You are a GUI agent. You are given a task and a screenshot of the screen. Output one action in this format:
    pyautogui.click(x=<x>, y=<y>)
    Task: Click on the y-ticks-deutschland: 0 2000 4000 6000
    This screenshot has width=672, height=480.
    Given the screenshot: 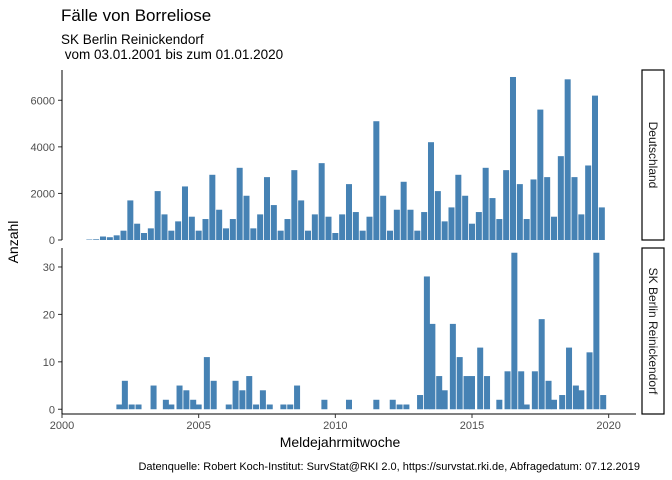 What is the action you would take?
    pyautogui.click(x=46, y=171)
    